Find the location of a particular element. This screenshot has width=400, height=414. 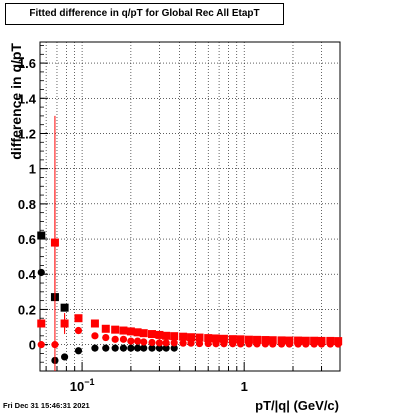

x-tick-exponent: −1 is located at coordinates (89, 382).